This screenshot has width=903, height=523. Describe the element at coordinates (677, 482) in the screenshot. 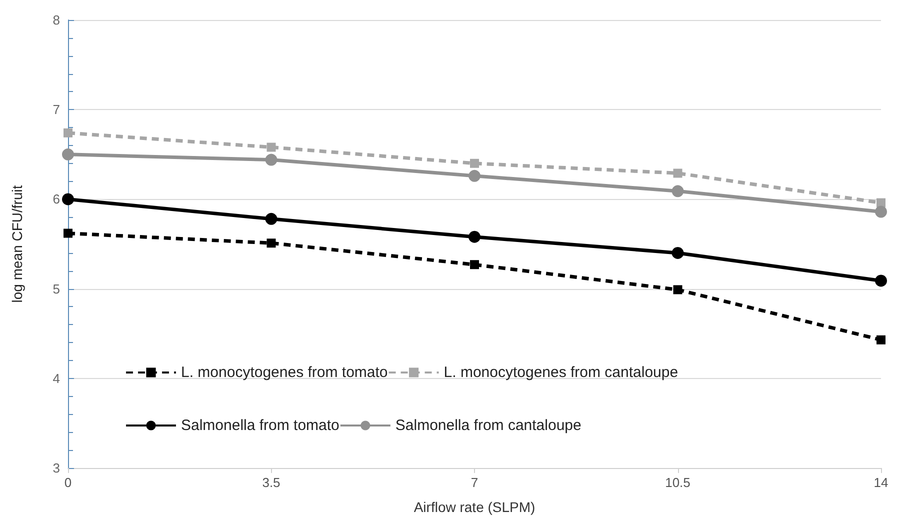

I see `x-tick-label: 10.5` at that location.